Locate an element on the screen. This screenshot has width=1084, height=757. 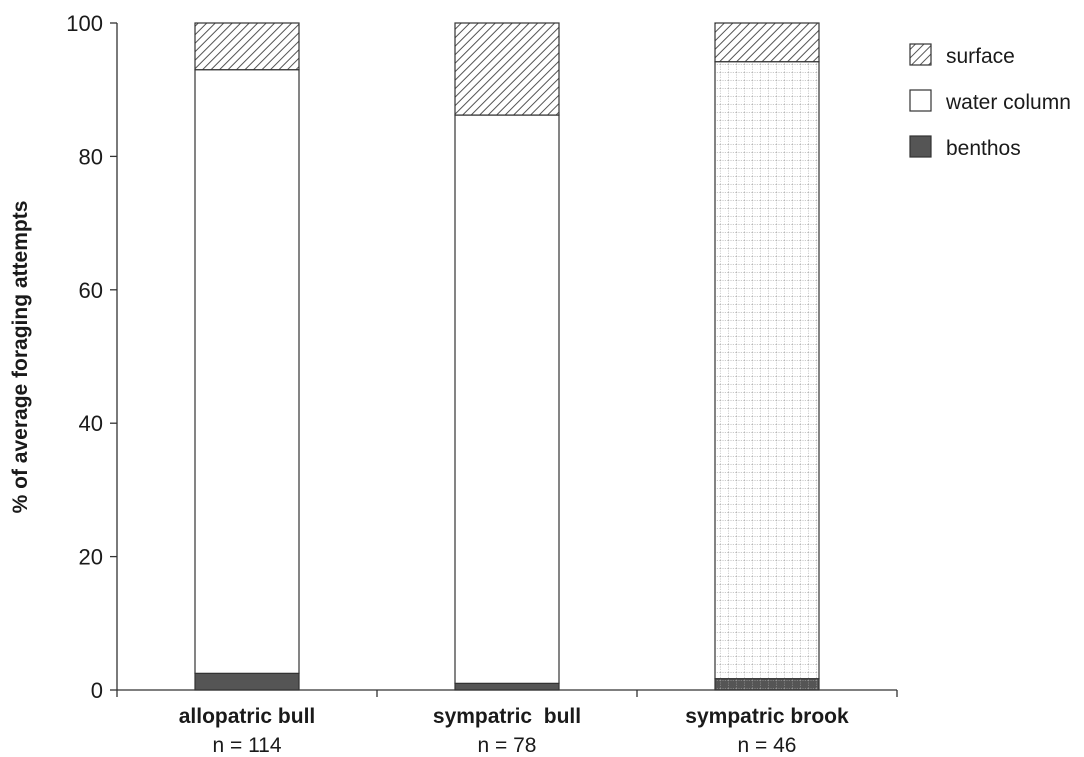
sample-size-label: n = 46 is located at coordinates (767, 745).